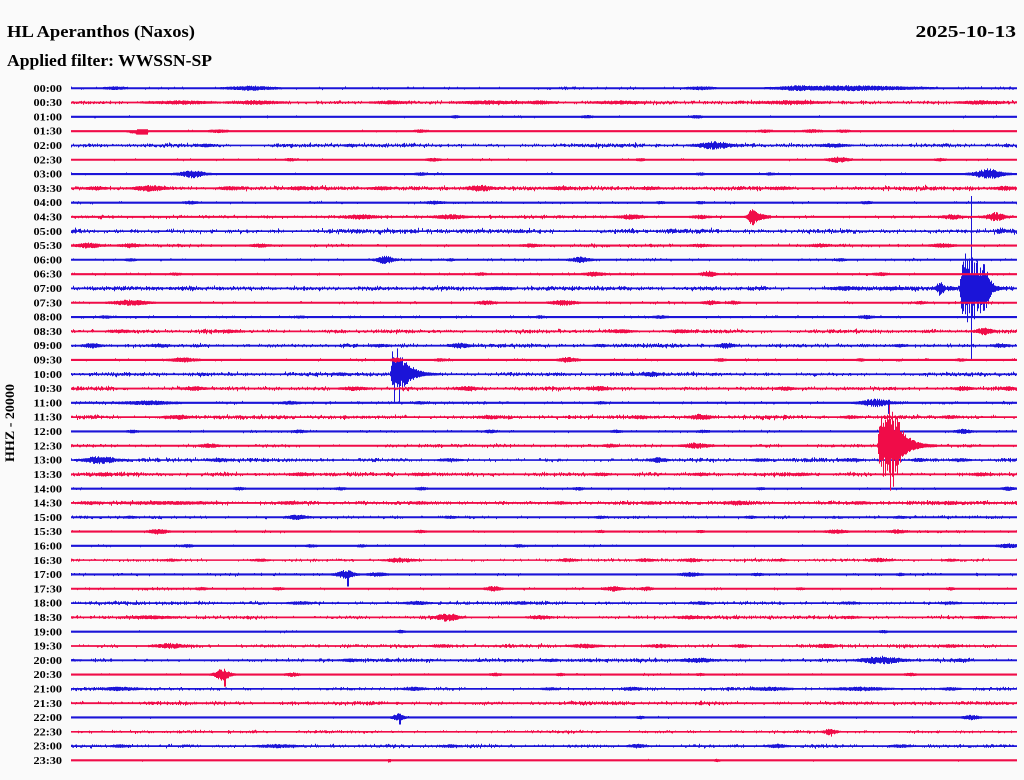 The width and height of the screenshot is (1024, 780). What do you see at coordinates (48, 690) in the screenshot?
I see `svg-text: 21:00` at bounding box center [48, 690].